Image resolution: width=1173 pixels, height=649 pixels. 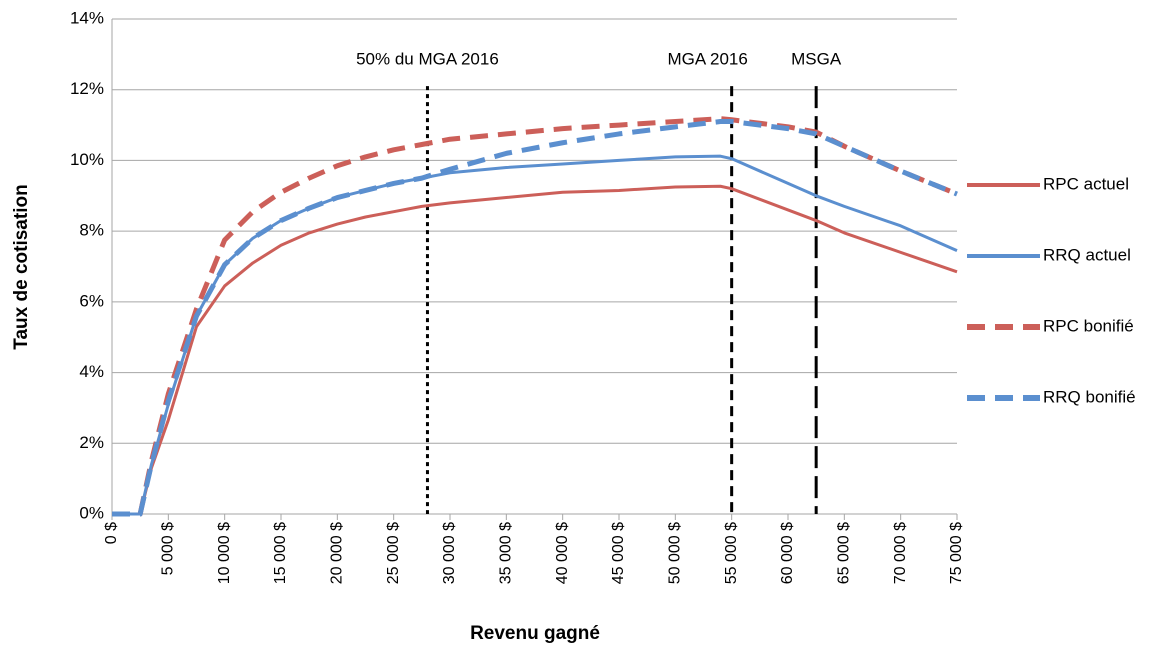 What do you see at coordinates (844, 553) in the screenshot?
I see `x-tick-label: 65 000 $` at bounding box center [844, 553].